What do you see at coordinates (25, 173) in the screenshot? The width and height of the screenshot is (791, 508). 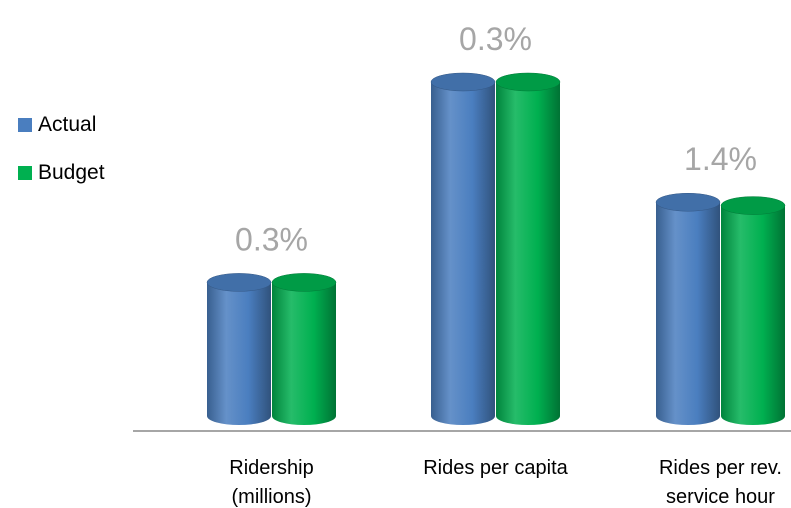 I see `legend-swatch-budget` at bounding box center [25, 173].